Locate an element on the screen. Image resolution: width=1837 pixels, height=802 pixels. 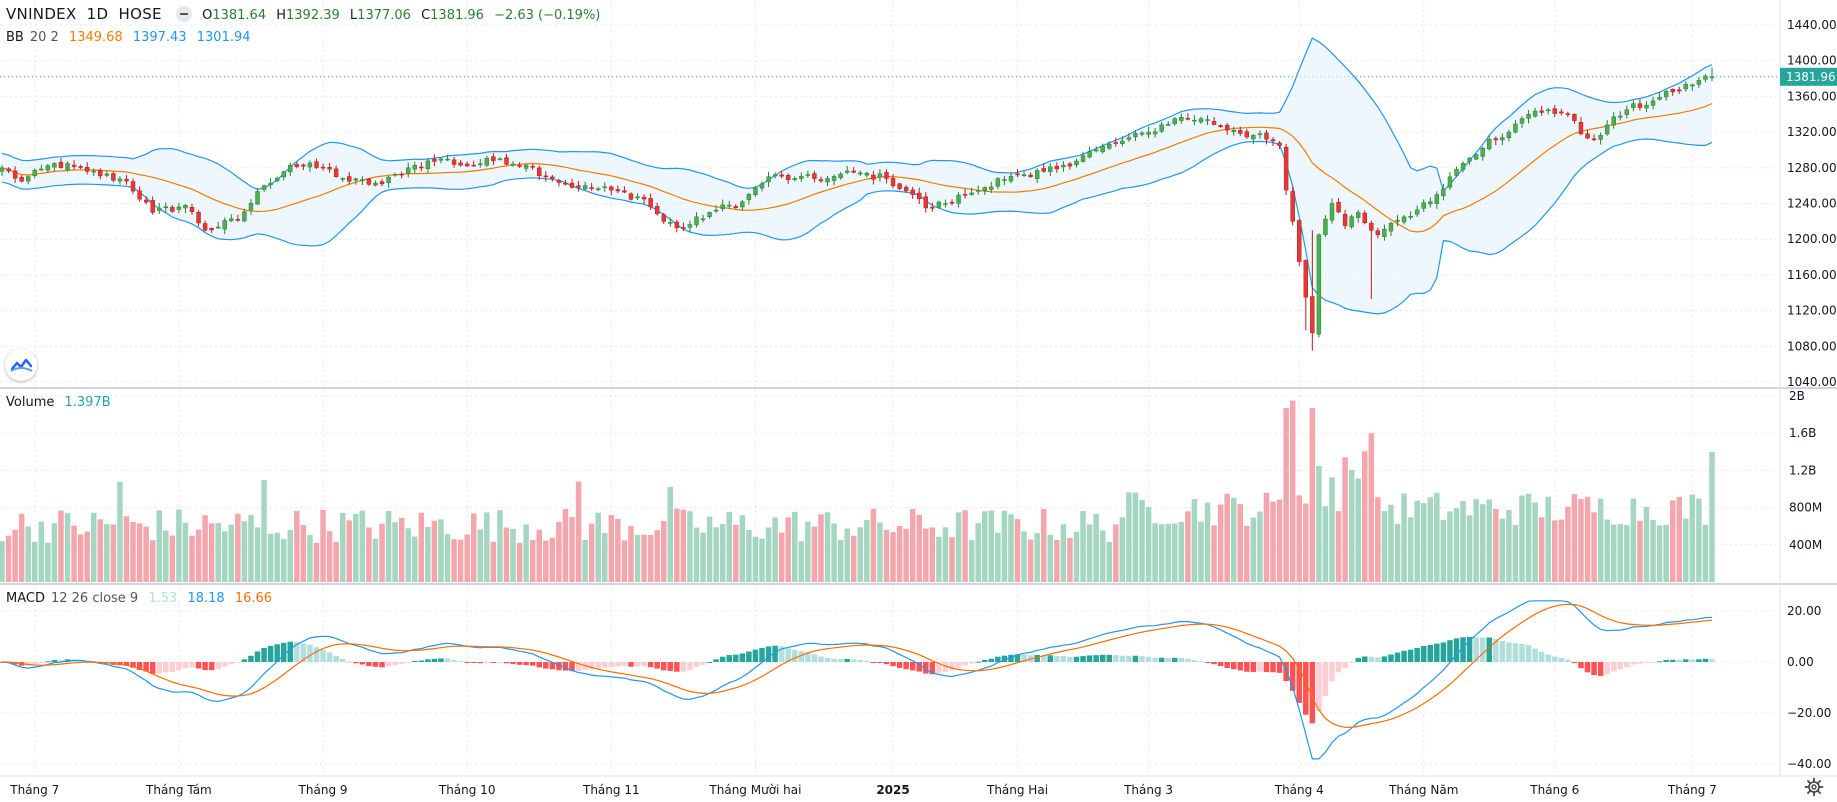
symbol-label: VNINDEX is located at coordinates (41, 14).